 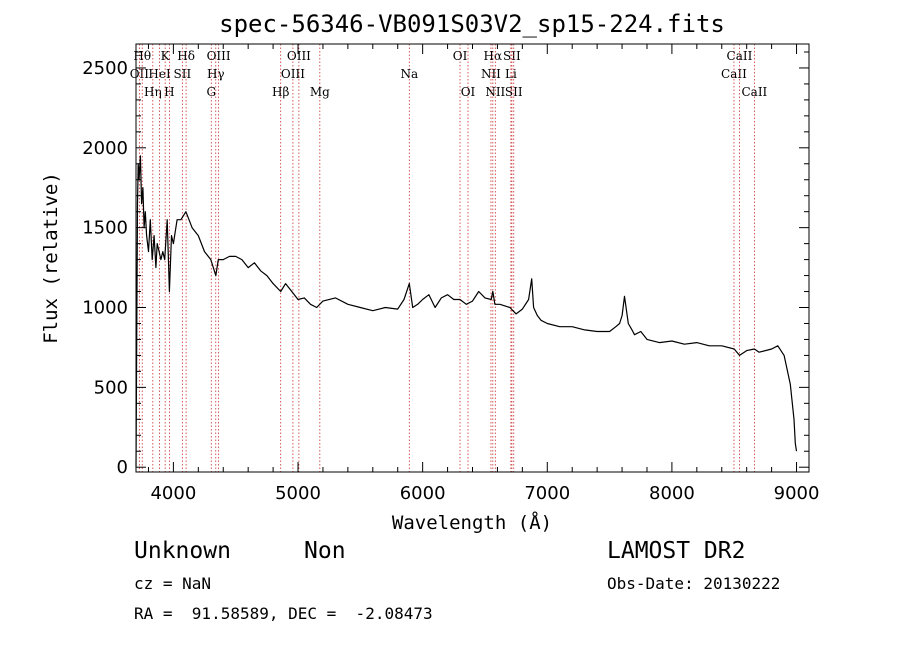 I want to click on line-marker-label-16: OI, so click(x=460, y=56).